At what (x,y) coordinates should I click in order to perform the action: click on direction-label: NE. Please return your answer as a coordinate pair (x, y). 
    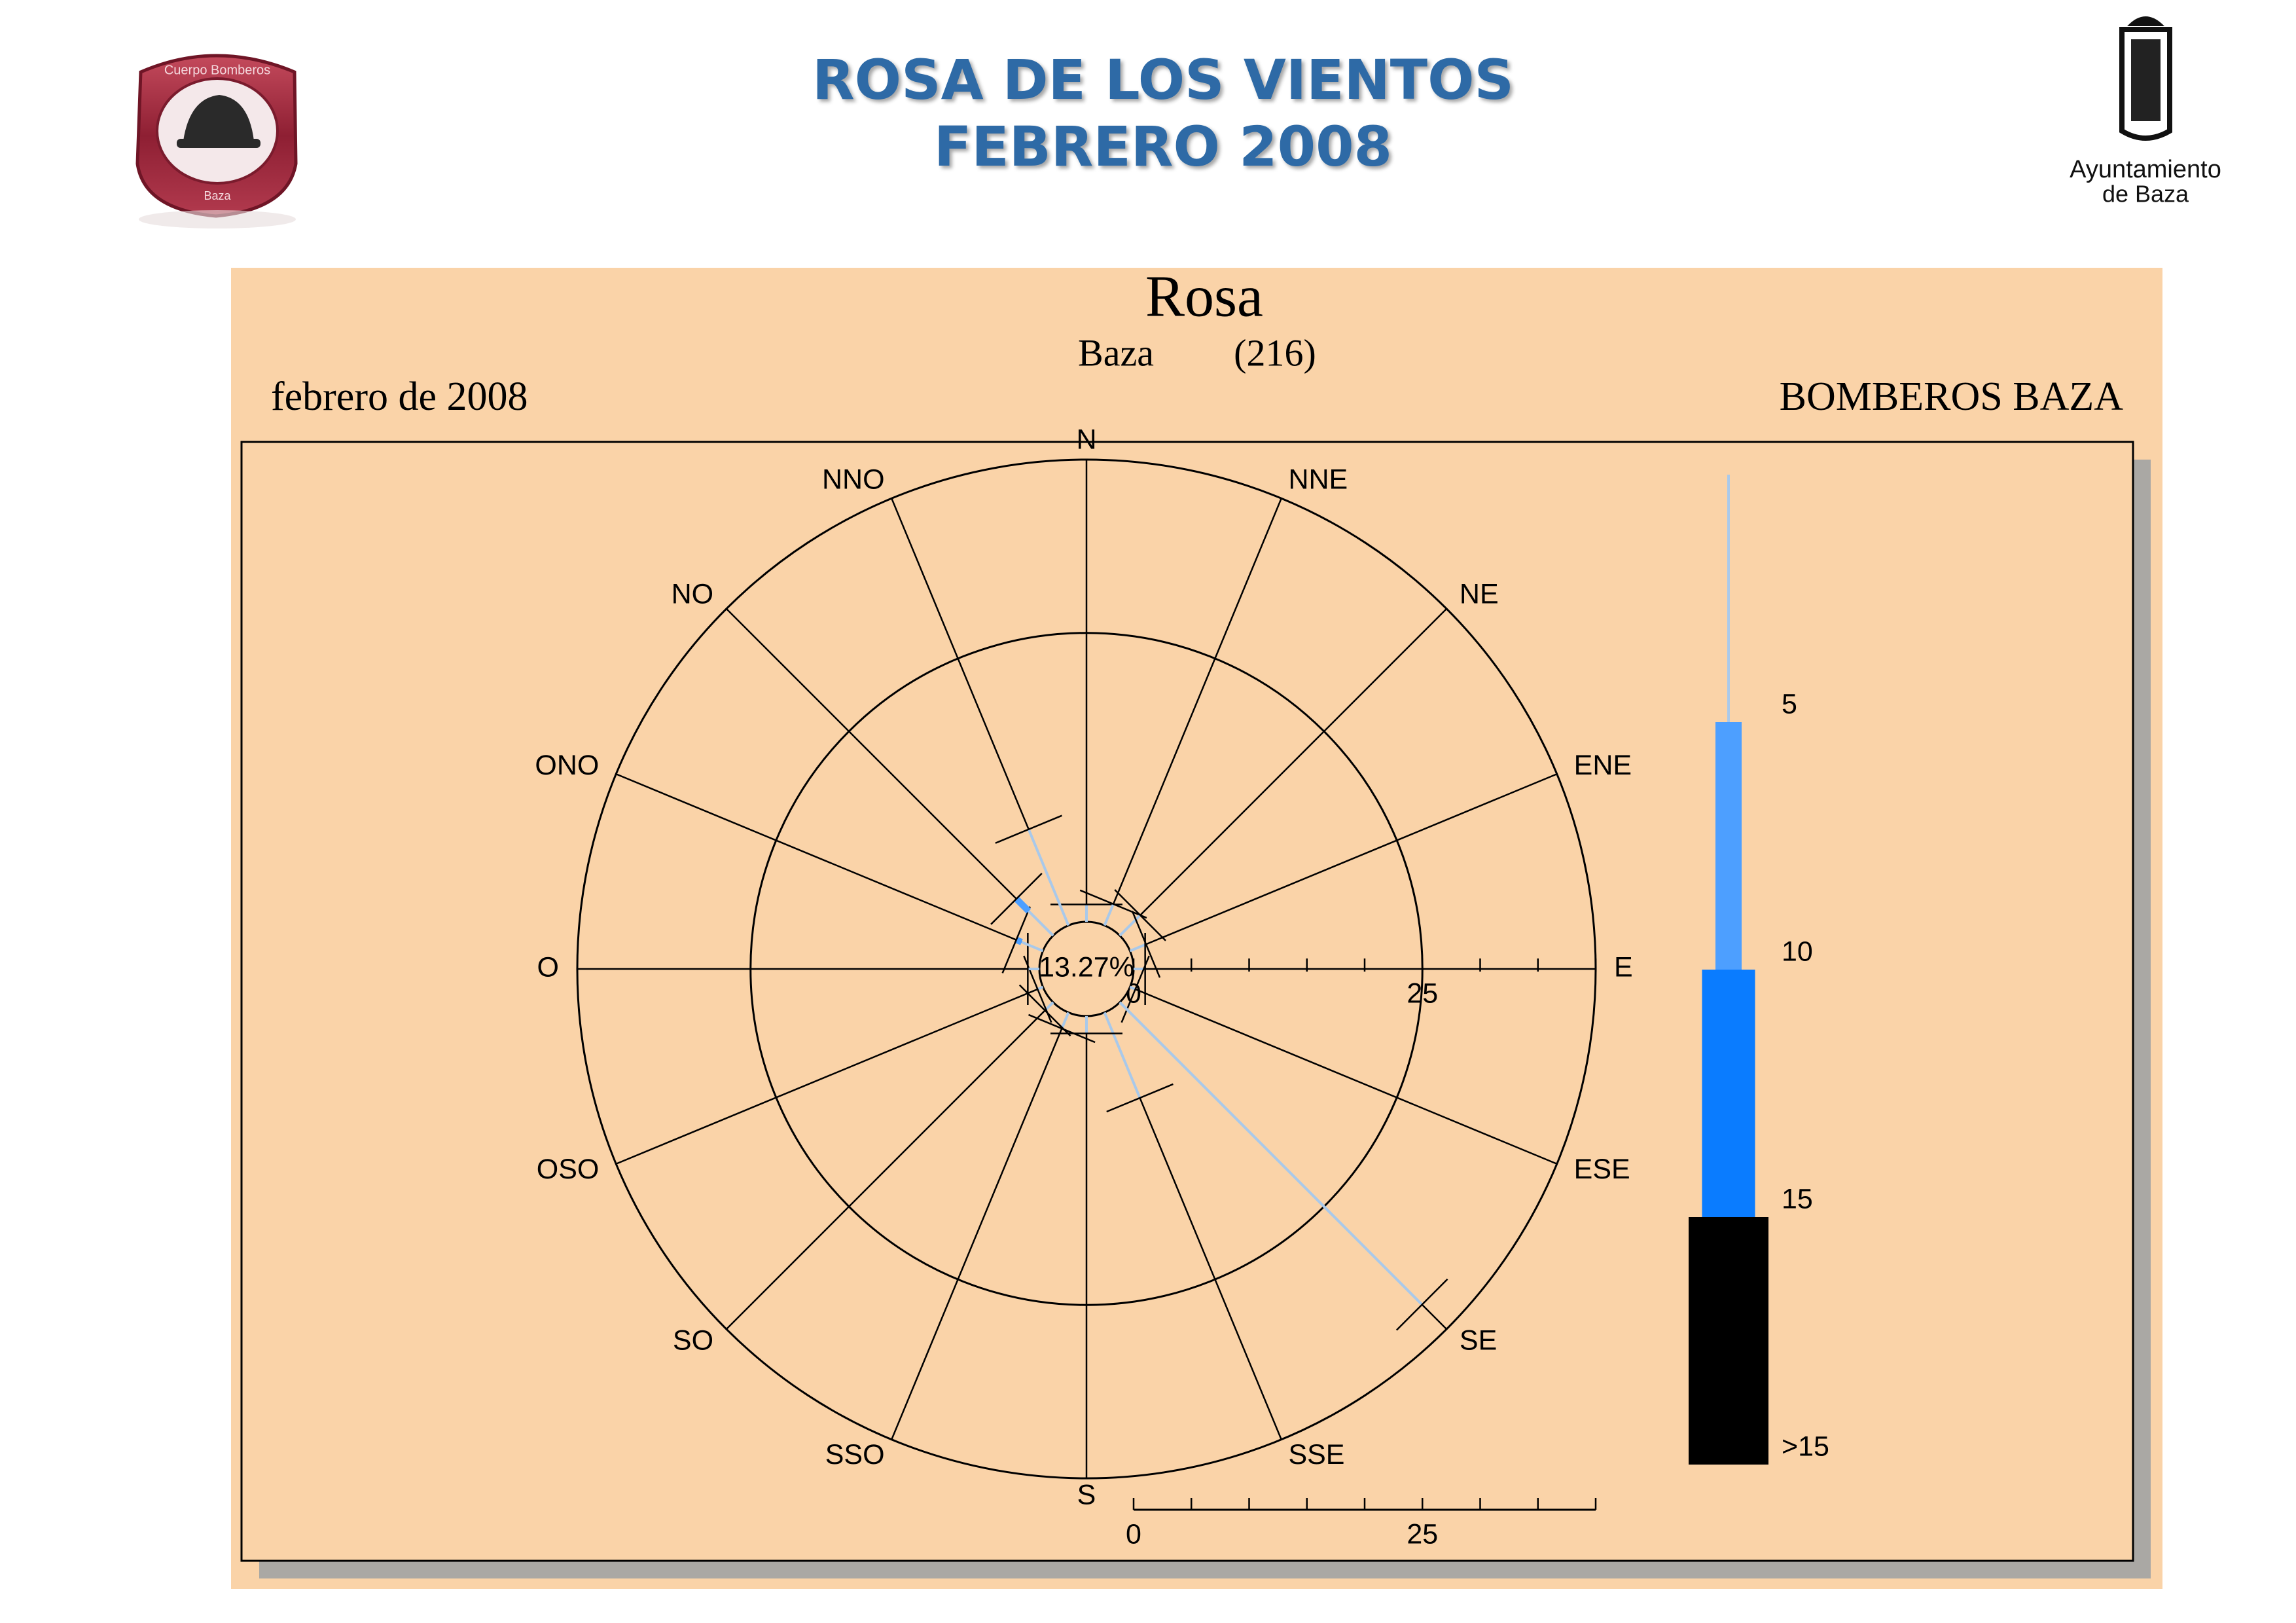
    Looking at the image, I should click on (1479, 594).